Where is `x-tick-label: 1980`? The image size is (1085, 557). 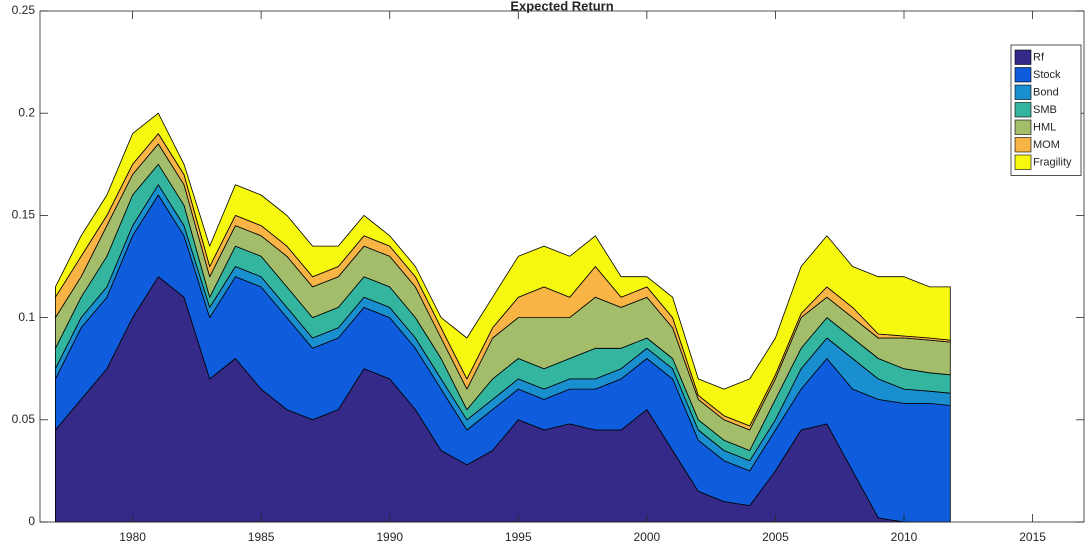
x-tick-label: 1980 is located at coordinates (132, 537).